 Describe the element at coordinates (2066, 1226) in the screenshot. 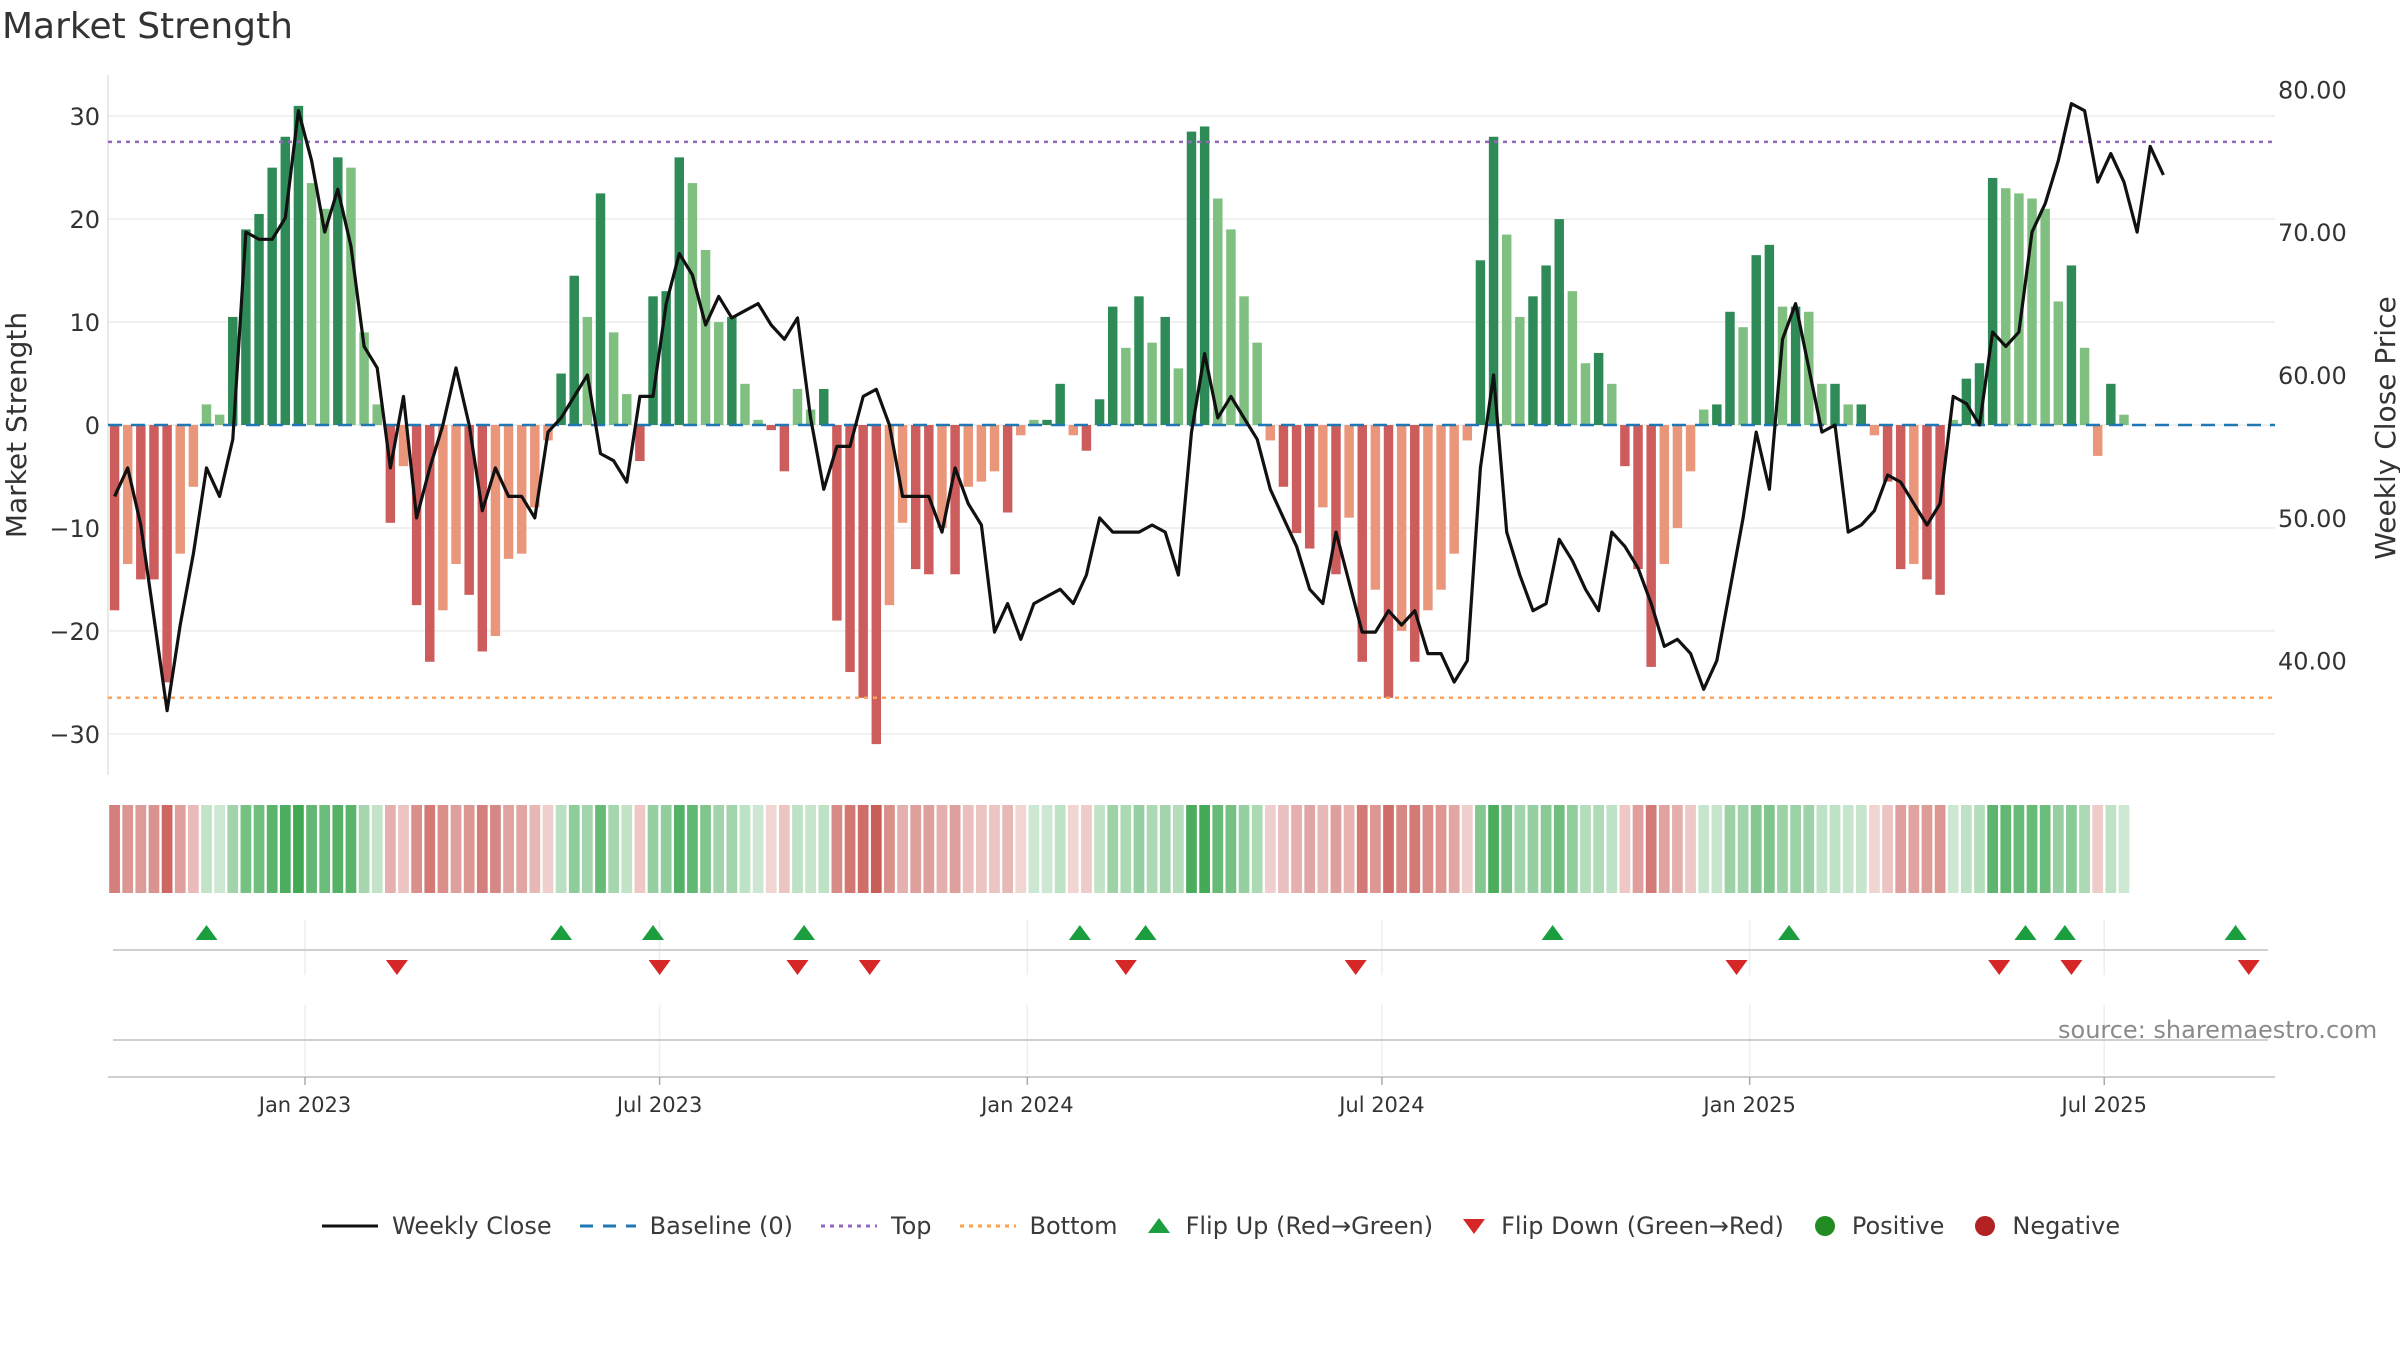

I see `legend-label: Negative` at that location.